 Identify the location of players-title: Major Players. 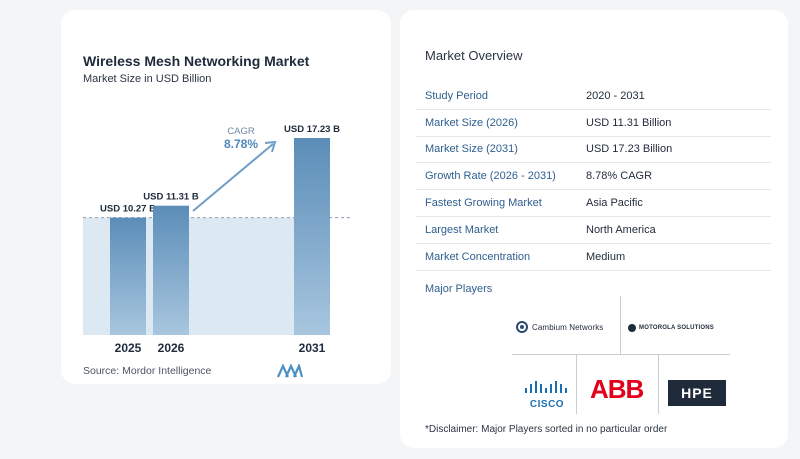
(459, 289).